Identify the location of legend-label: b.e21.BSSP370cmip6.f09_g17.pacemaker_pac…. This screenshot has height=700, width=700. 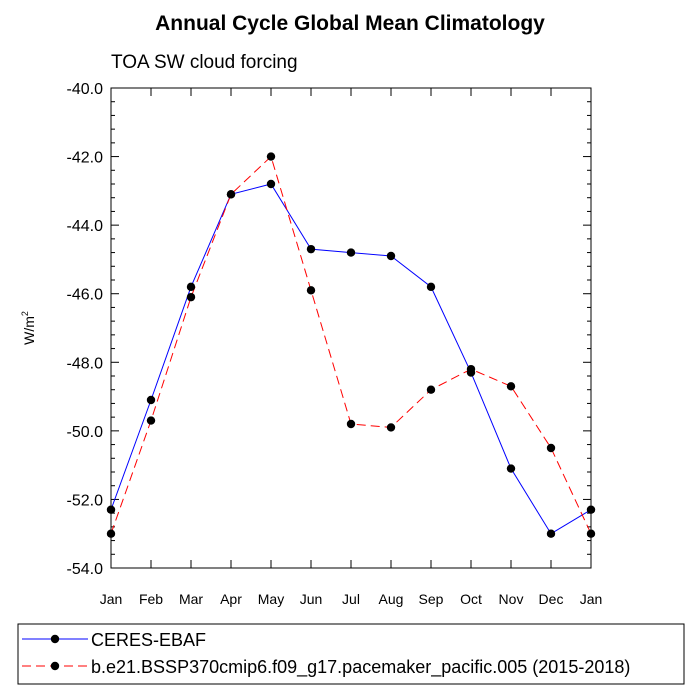
(360, 667).